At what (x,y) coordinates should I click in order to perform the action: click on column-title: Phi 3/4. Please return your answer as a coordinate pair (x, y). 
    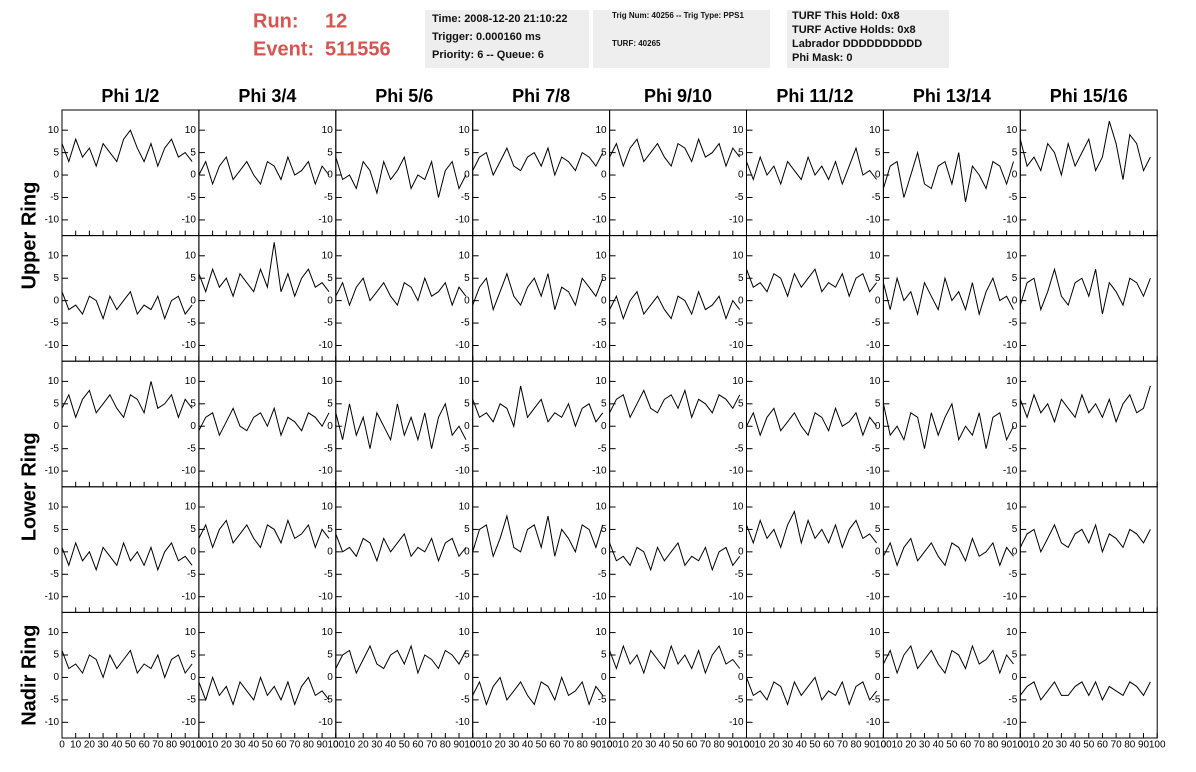
    Looking at the image, I should click on (267, 96).